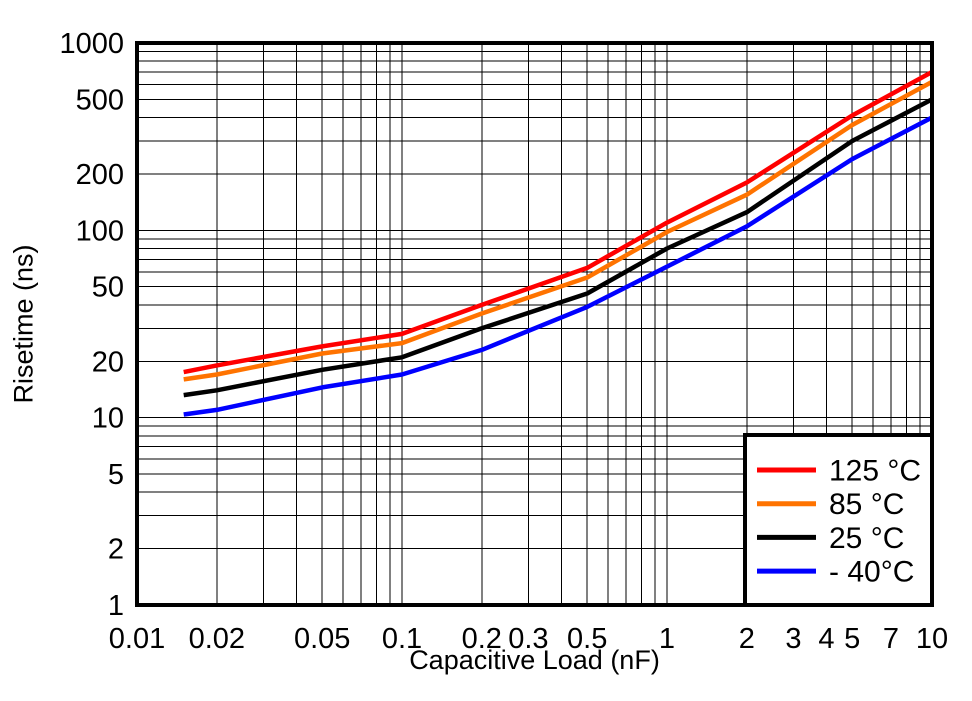 This screenshot has height=701, width=972. What do you see at coordinates (793, 639) in the screenshot?
I see `x-tick-label: 3` at bounding box center [793, 639].